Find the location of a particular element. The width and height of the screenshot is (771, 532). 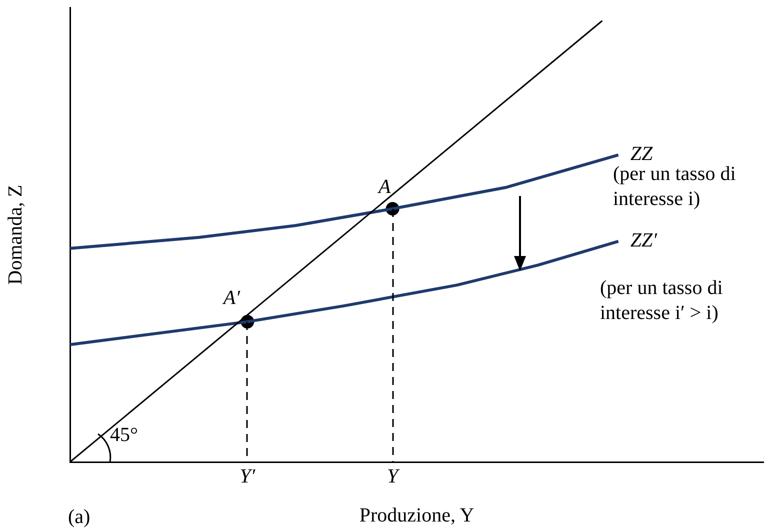

x-tick-label: Y′ is located at coordinates (248, 476).